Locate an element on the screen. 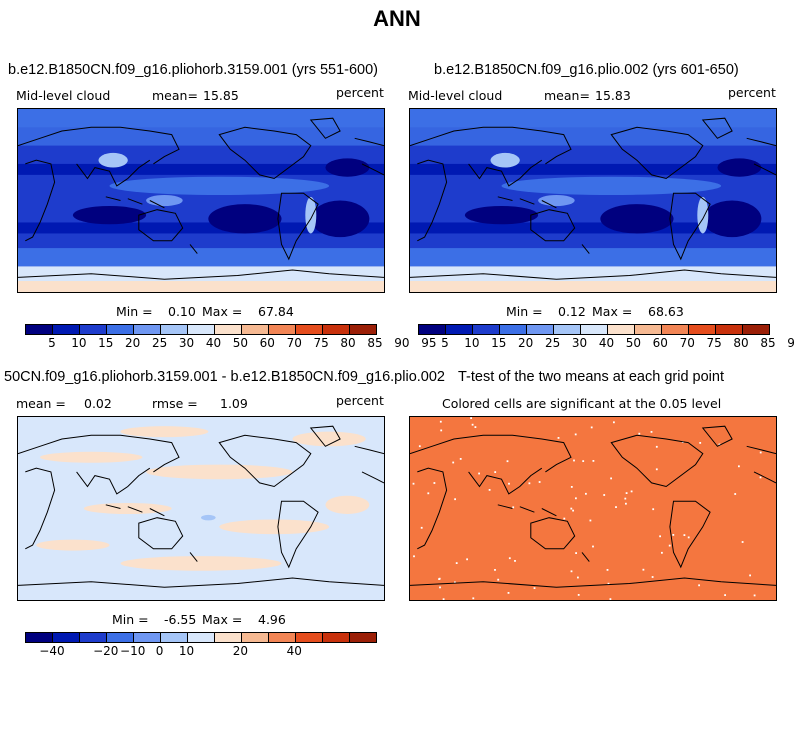  panel2-mean-label: mean= is located at coordinates (567, 95).